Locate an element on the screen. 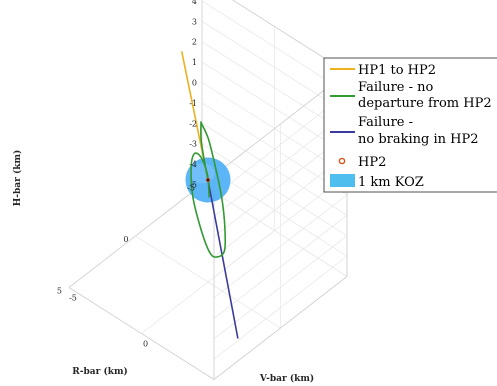 This screenshot has height=386, width=497. z-tick-label: -1 is located at coordinates (193, 103).